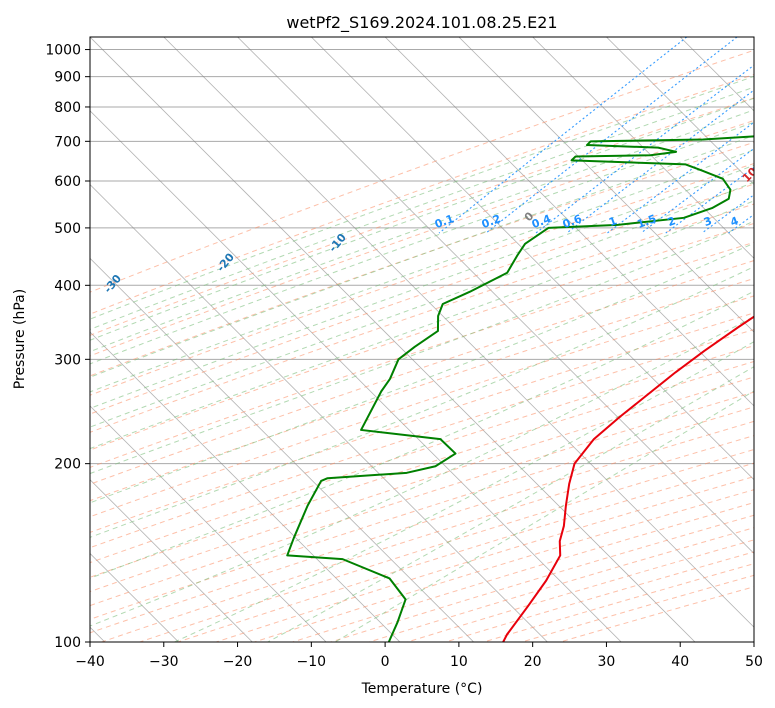 This screenshot has height=708, width=775. I want to click on x-tick-label: 0, so click(385, 662).